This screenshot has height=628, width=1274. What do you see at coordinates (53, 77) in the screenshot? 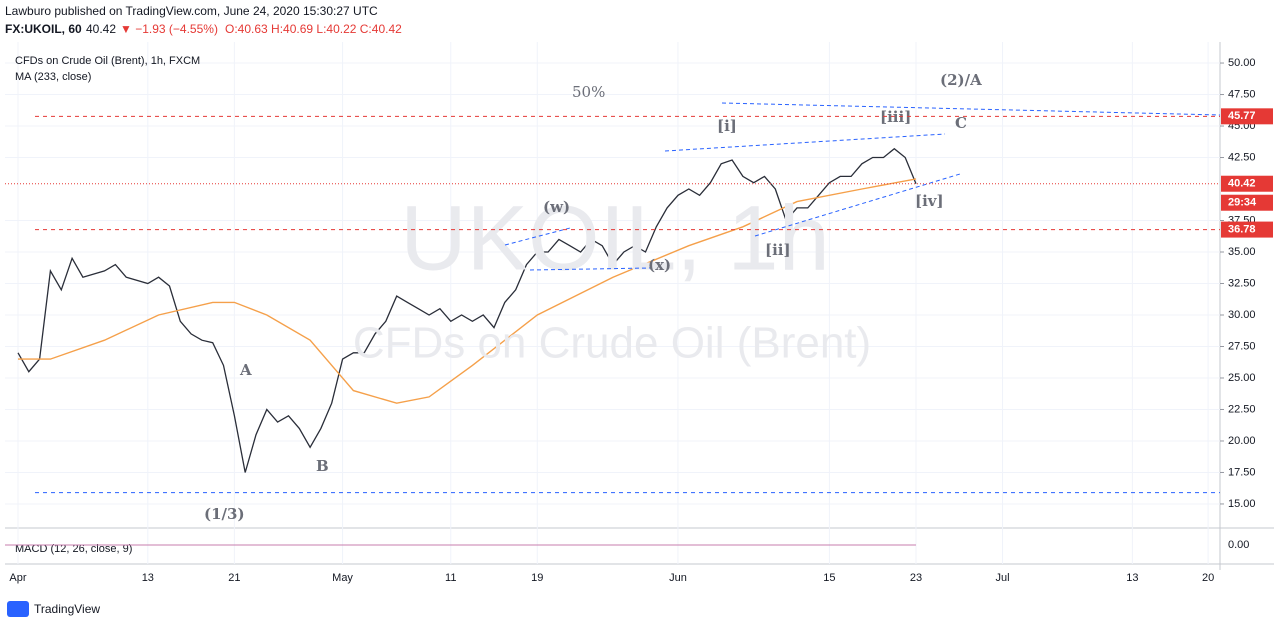
I see `legend-entry: MA (233, close)` at bounding box center [53, 77].